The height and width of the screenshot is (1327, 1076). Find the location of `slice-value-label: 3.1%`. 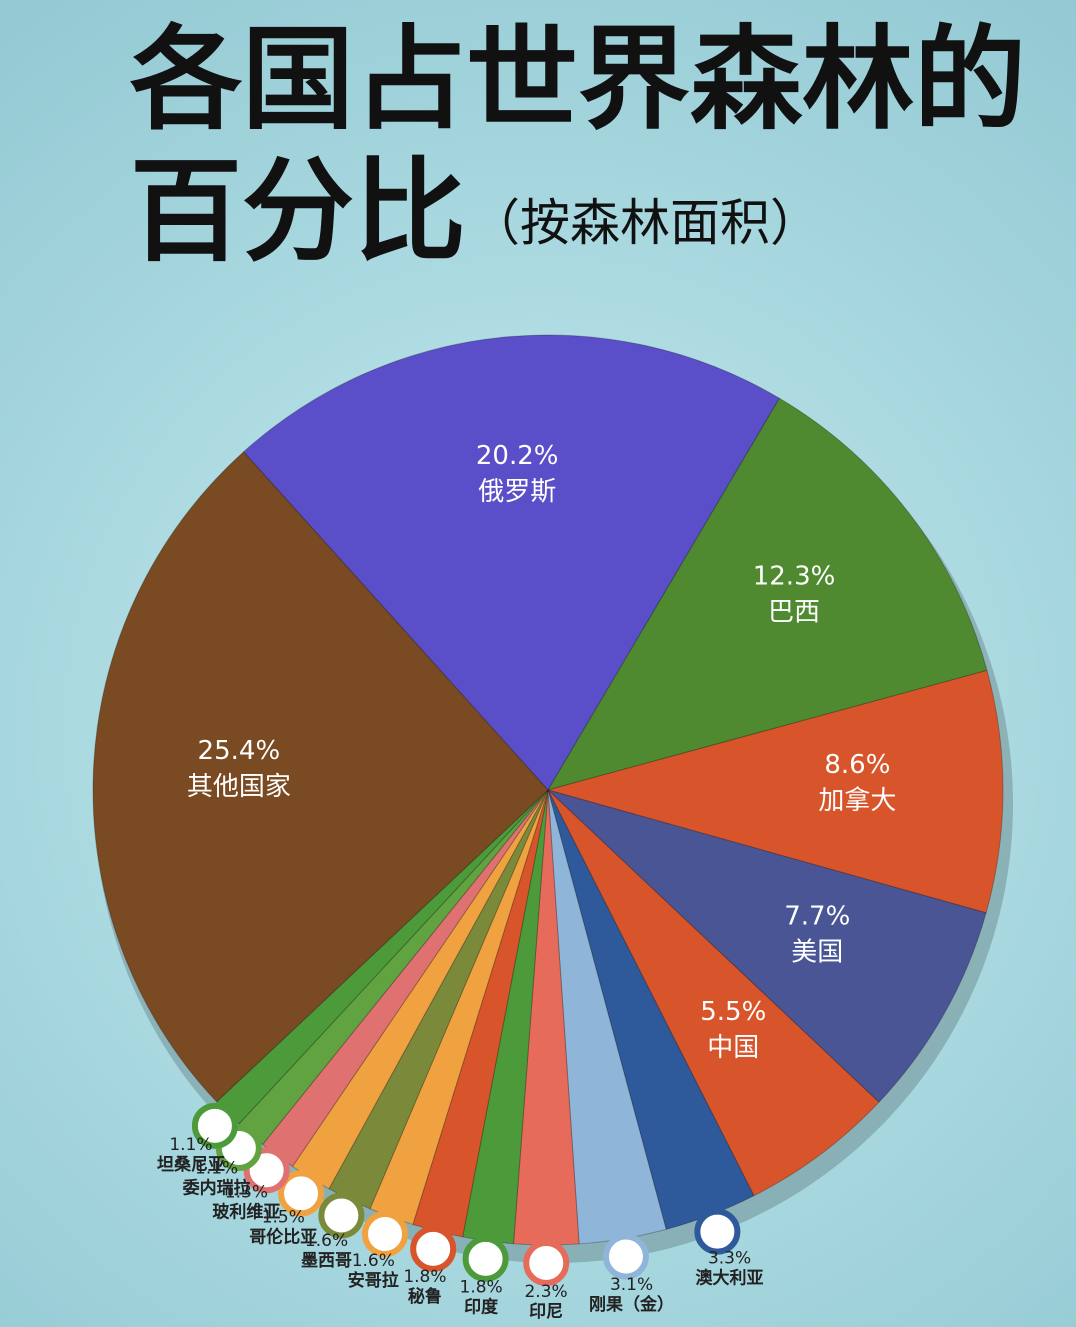

slice-value-label: 3.1% is located at coordinates (631, 1285).